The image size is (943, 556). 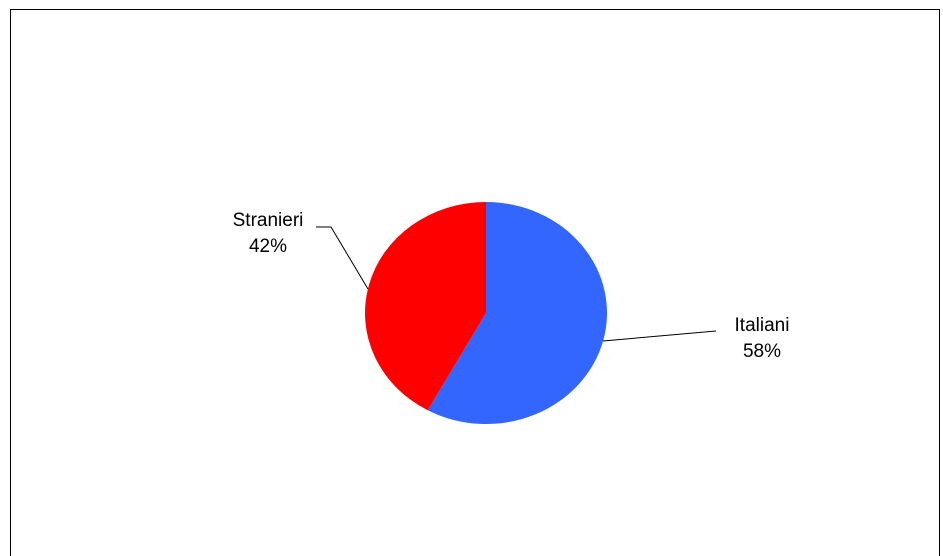 I want to click on slice-name-label-stranieri: Stranieri, so click(x=268, y=220).